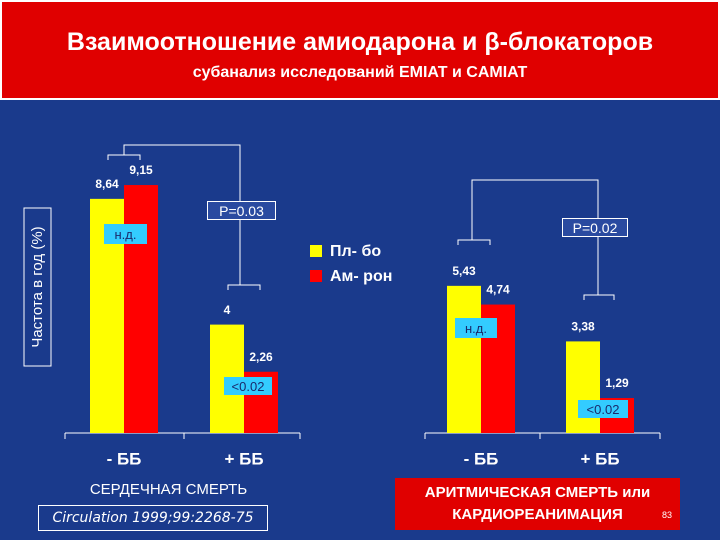  I want to click on ylabel-box, so click(37, 287).